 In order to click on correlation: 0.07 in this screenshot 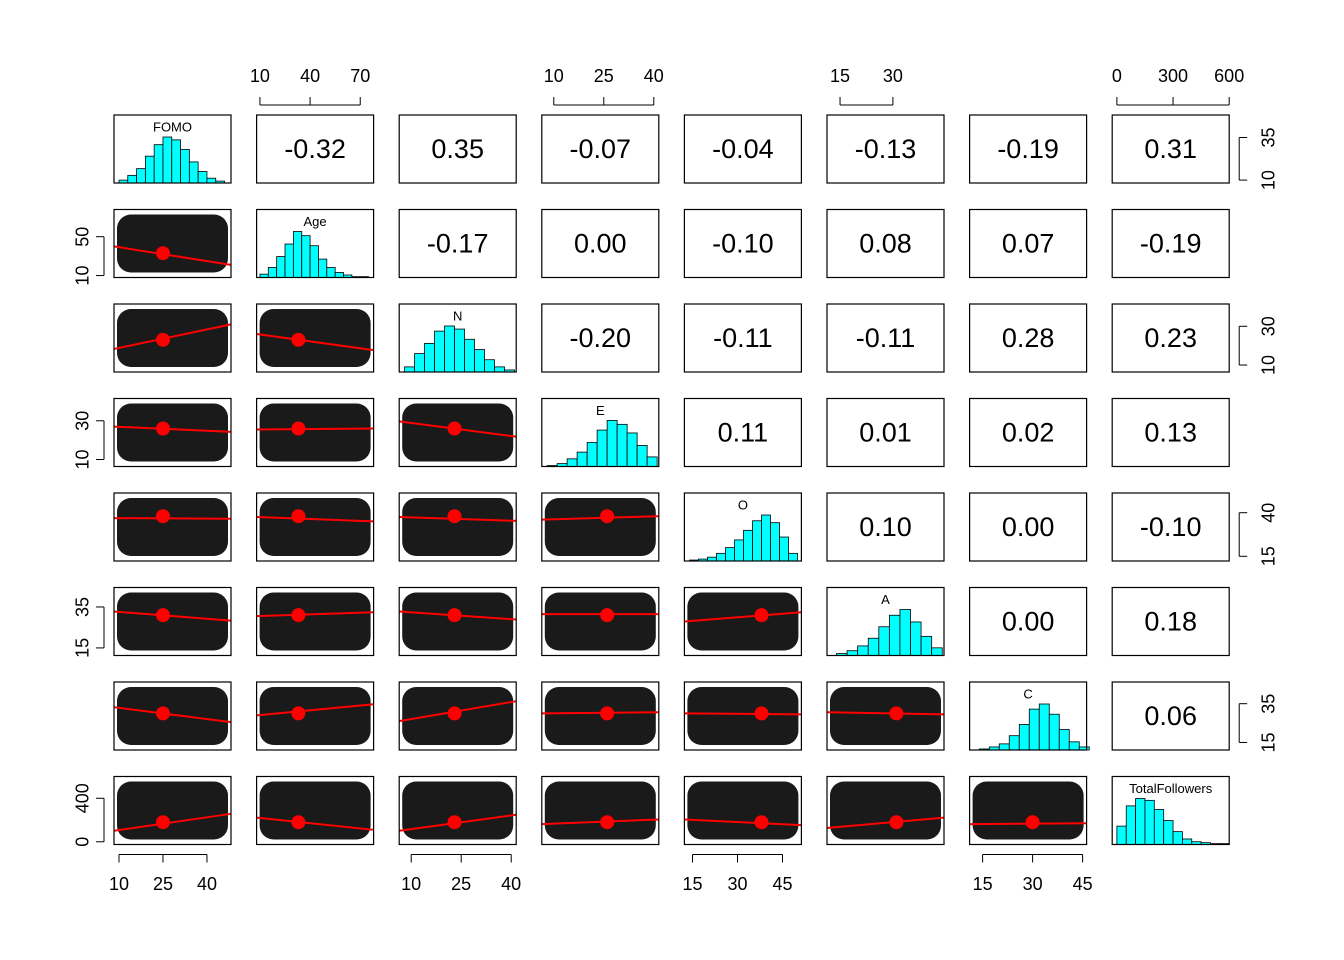, I will do `click(1028, 244)`.